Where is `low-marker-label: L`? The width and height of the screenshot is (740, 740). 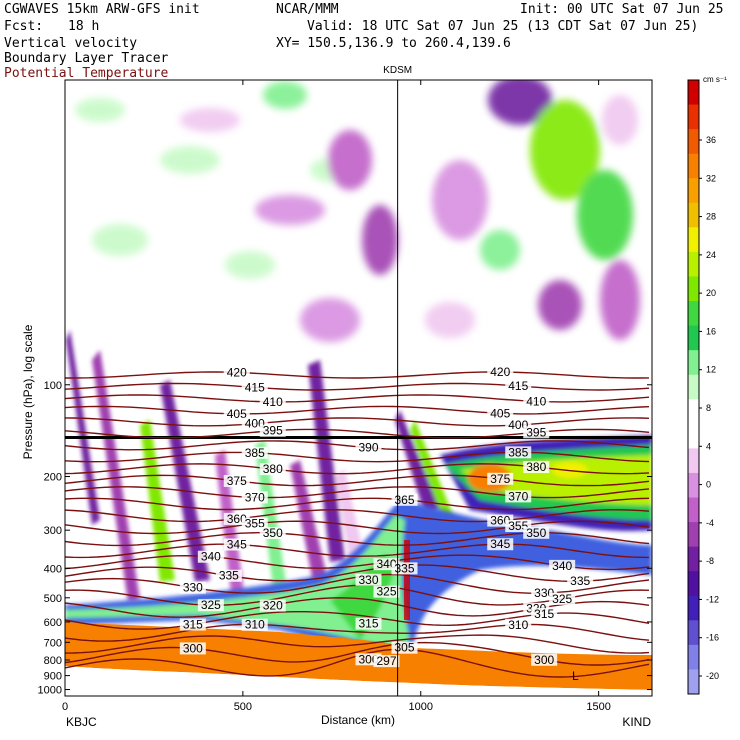
low-marker-label: L is located at coordinates (575, 676).